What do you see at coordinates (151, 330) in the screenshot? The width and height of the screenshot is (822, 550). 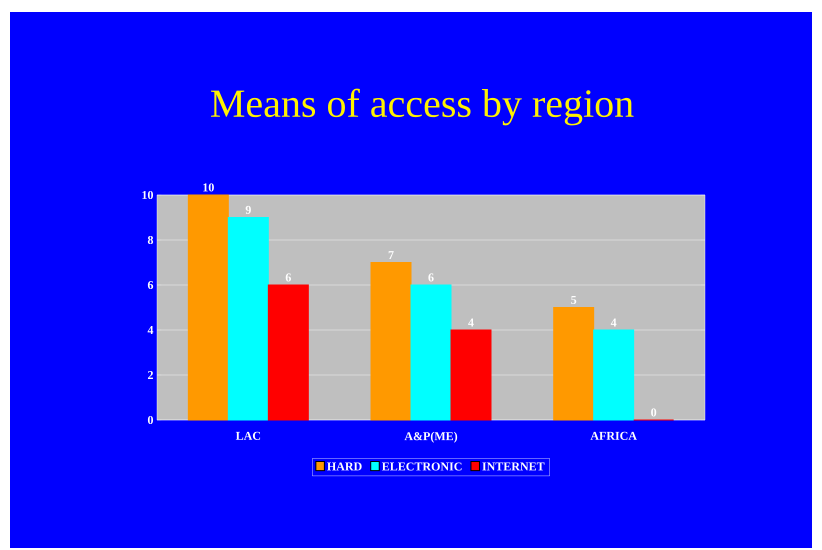 I see `y-tick-label: 4` at bounding box center [151, 330].